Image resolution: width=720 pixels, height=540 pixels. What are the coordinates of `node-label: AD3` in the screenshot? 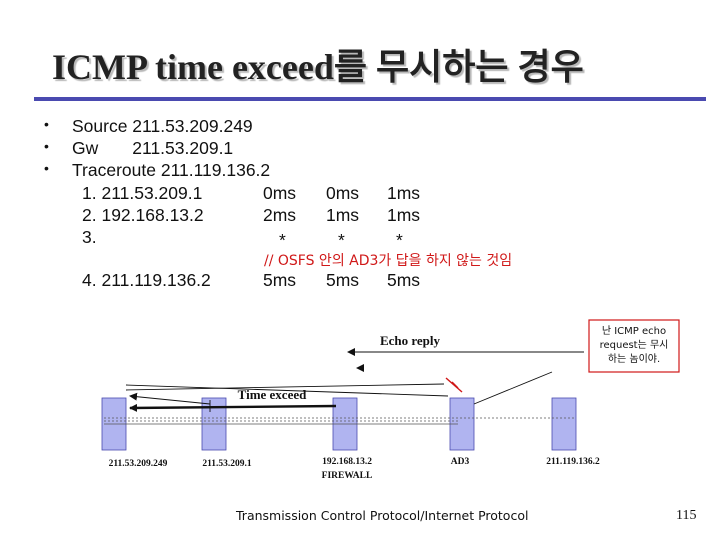 It's located at (460, 462).